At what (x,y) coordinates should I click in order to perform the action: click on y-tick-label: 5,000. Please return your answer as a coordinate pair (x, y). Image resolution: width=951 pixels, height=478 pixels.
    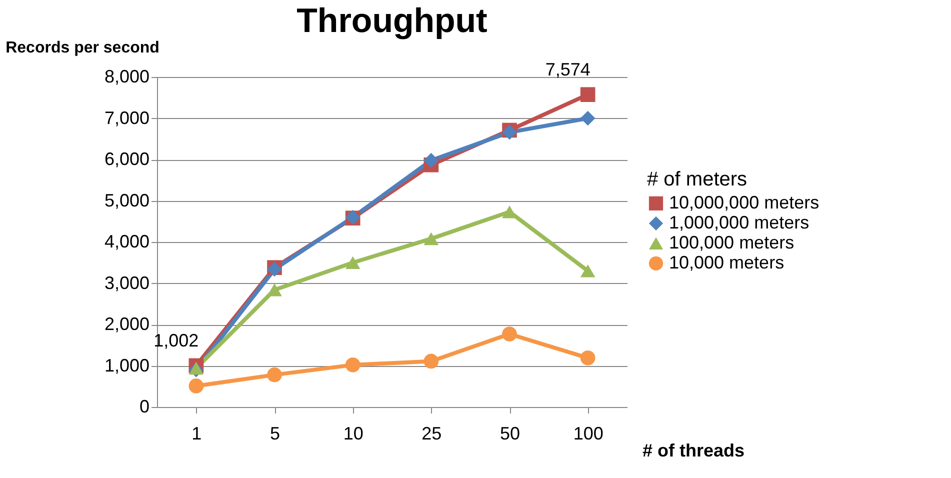
    Looking at the image, I should click on (127, 200).